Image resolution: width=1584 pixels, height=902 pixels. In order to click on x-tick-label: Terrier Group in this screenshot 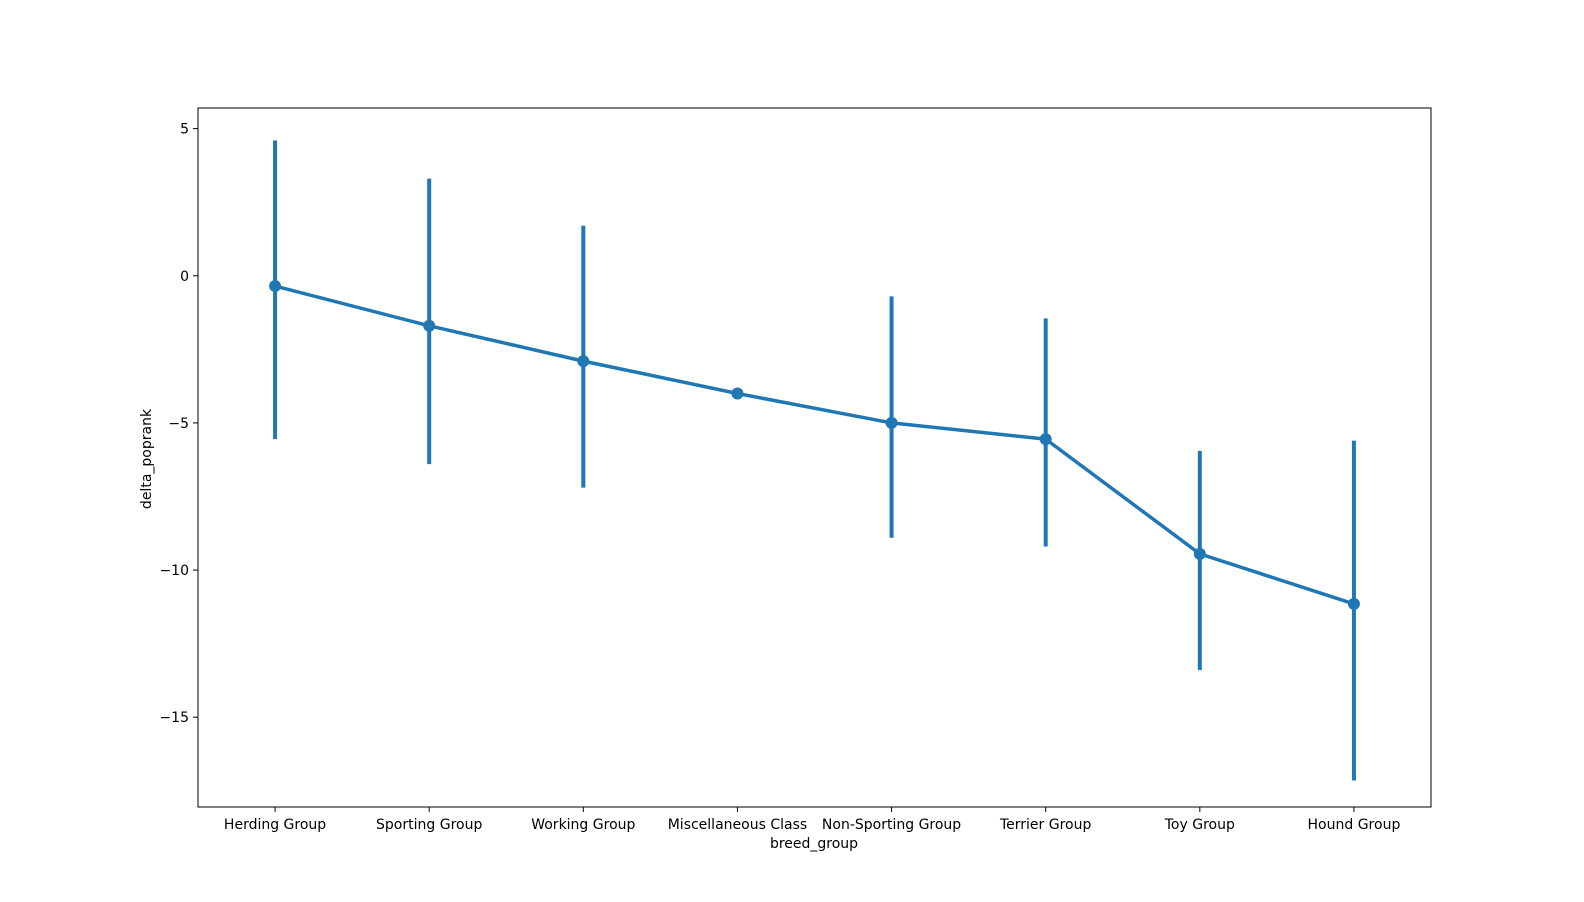, I will do `click(1045, 825)`.